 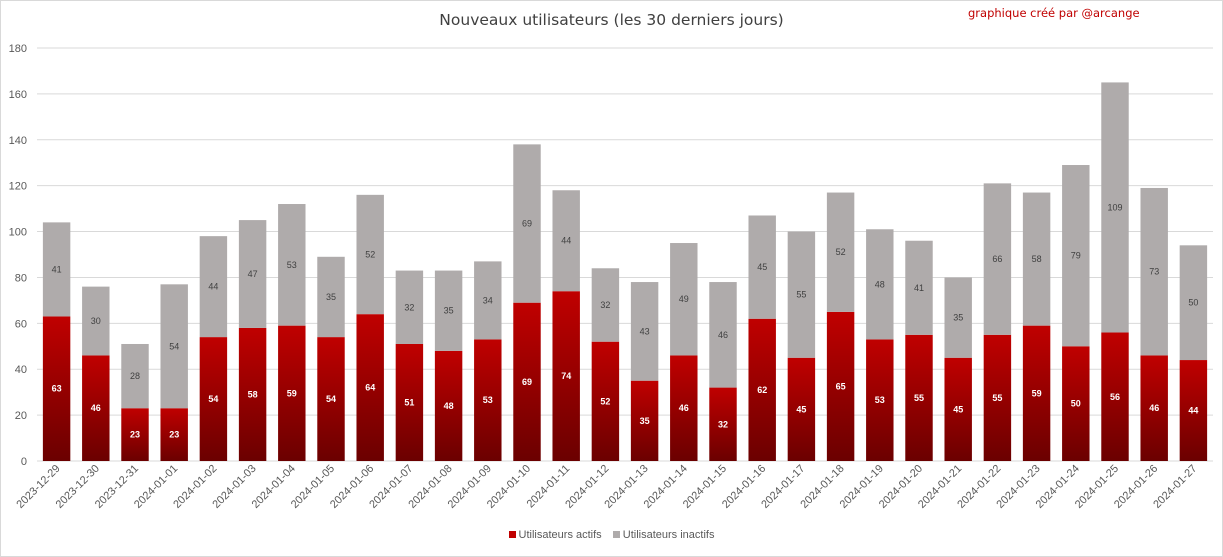 What do you see at coordinates (24, 462) in the screenshot?
I see `y-tick-label: 0` at bounding box center [24, 462].